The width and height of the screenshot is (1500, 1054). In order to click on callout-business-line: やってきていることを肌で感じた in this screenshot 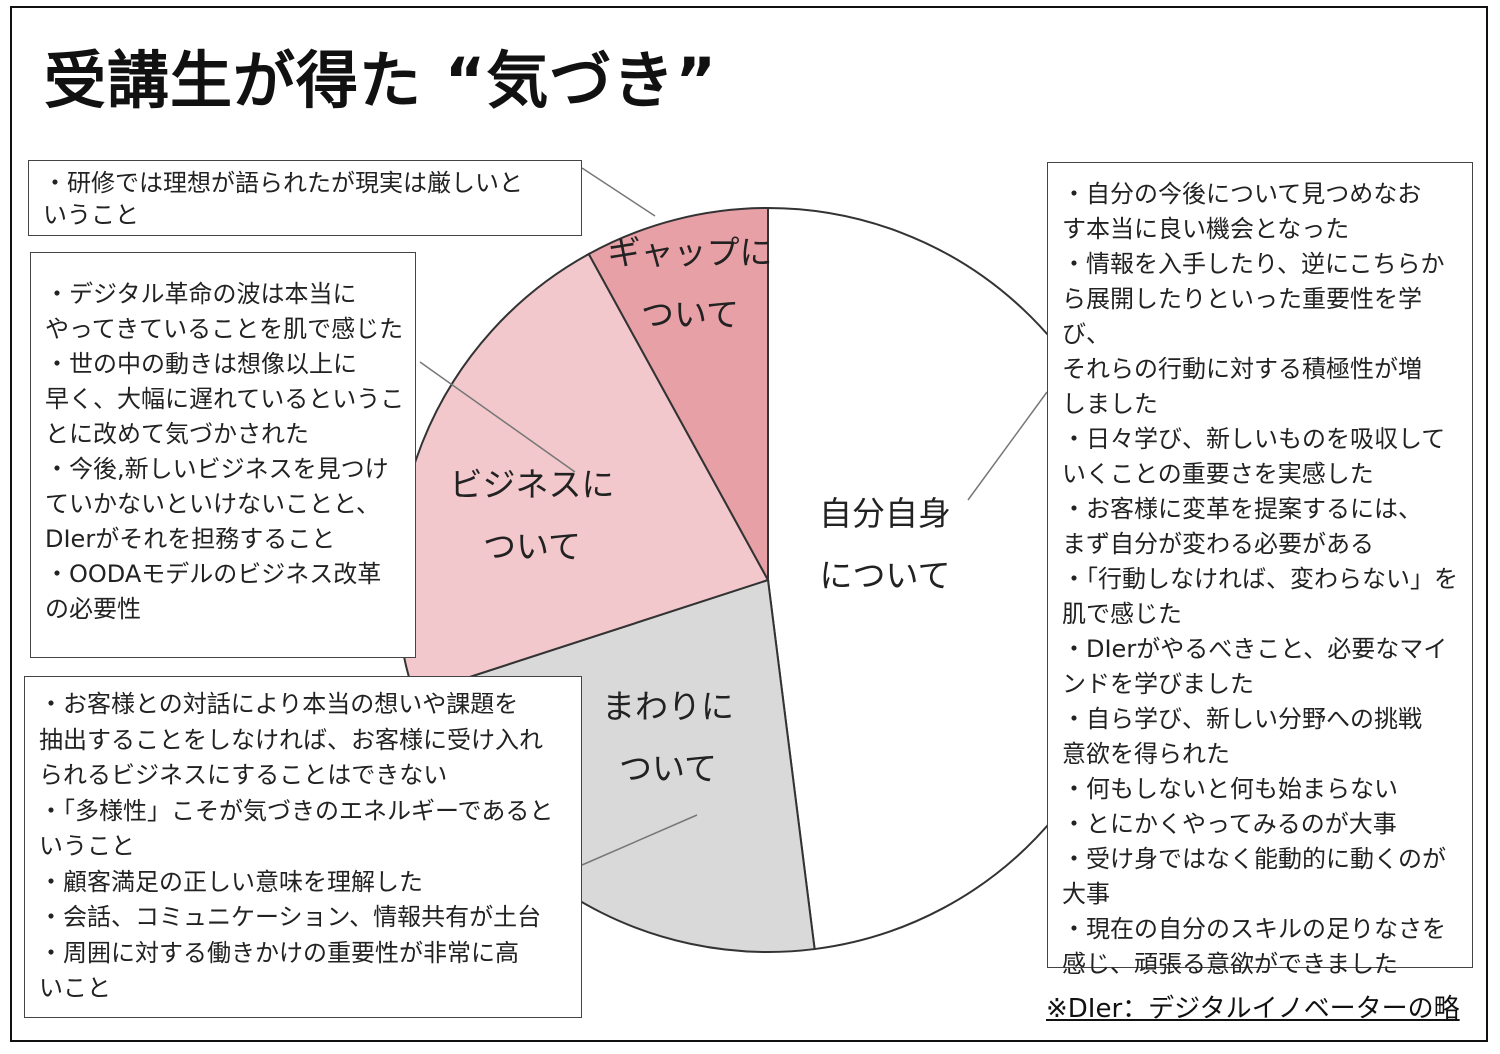, I will do `click(224, 329)`.